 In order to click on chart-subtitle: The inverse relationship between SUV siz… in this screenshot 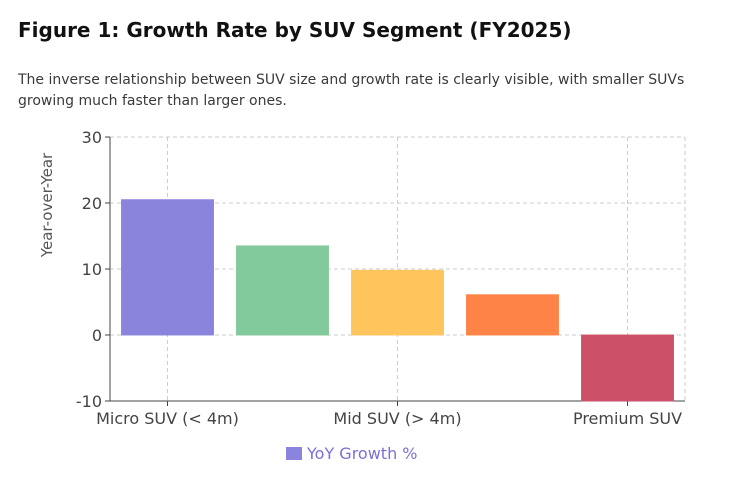, I will do `click(351, 90)`.